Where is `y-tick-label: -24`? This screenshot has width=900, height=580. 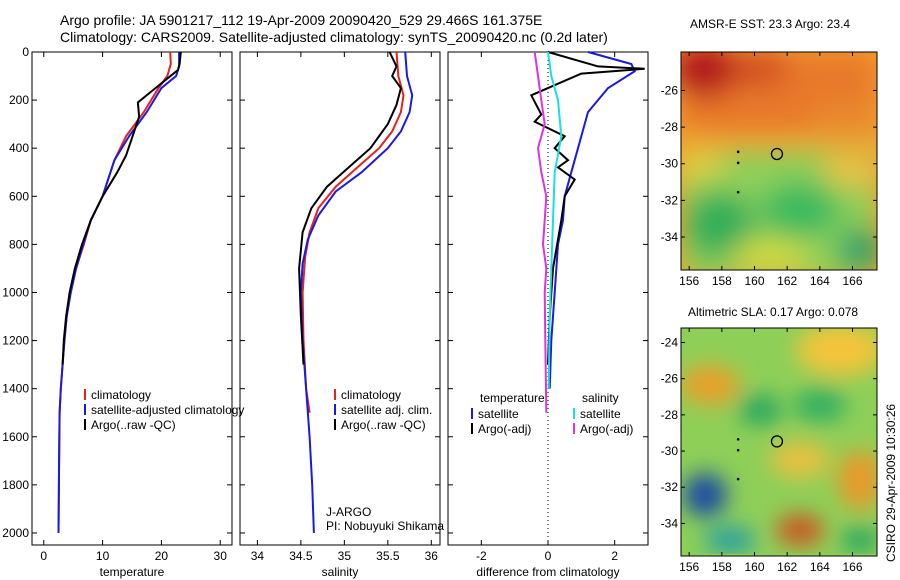 y-tick-label: -24 is located at coordinates (670, 342).